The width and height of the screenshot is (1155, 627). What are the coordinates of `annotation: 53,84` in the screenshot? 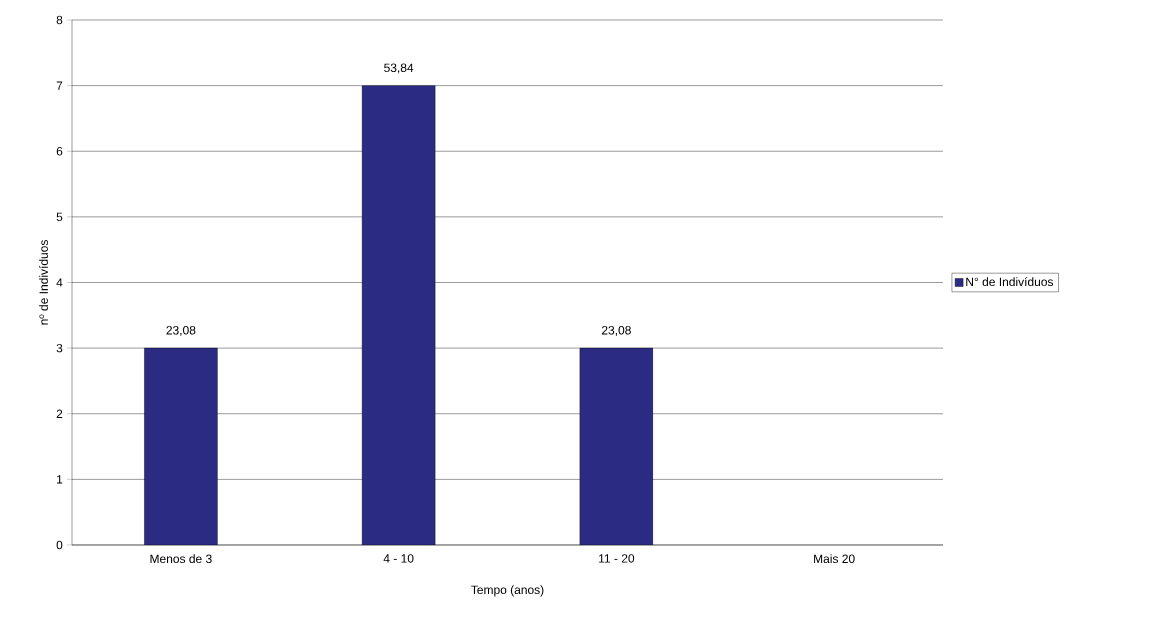 It's located at (399, 68).